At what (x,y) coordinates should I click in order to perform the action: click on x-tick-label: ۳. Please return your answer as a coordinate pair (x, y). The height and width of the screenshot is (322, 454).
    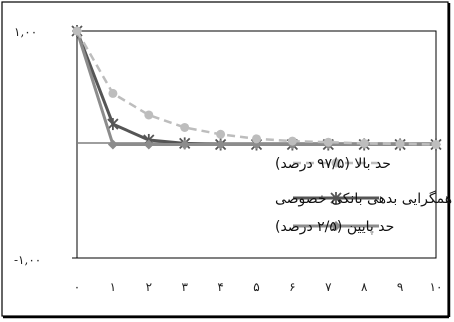
    Looking at the image, I should click on (184, 287).